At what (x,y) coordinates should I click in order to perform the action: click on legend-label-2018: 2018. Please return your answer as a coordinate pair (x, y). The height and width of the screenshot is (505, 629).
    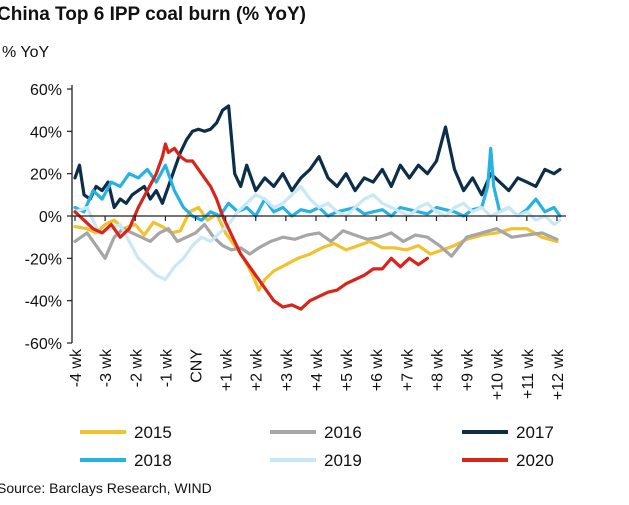
    Looking at the image, I should click on (153, 460).